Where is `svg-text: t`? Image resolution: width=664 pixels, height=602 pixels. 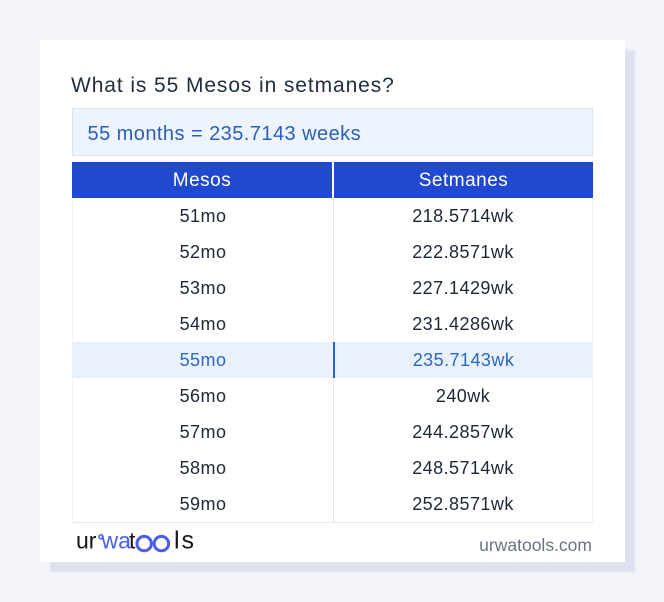 svg-text: t is located at coordinates (132, 541).